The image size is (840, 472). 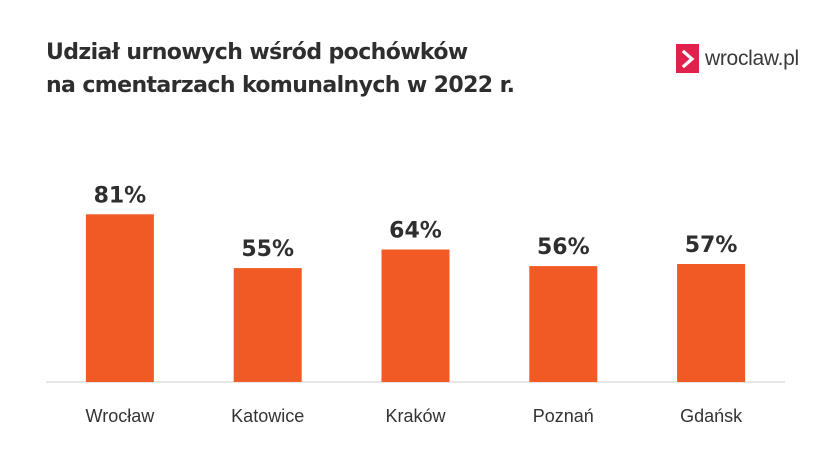 I want to click on chevron-right-icon, so click(x=687, y=58).